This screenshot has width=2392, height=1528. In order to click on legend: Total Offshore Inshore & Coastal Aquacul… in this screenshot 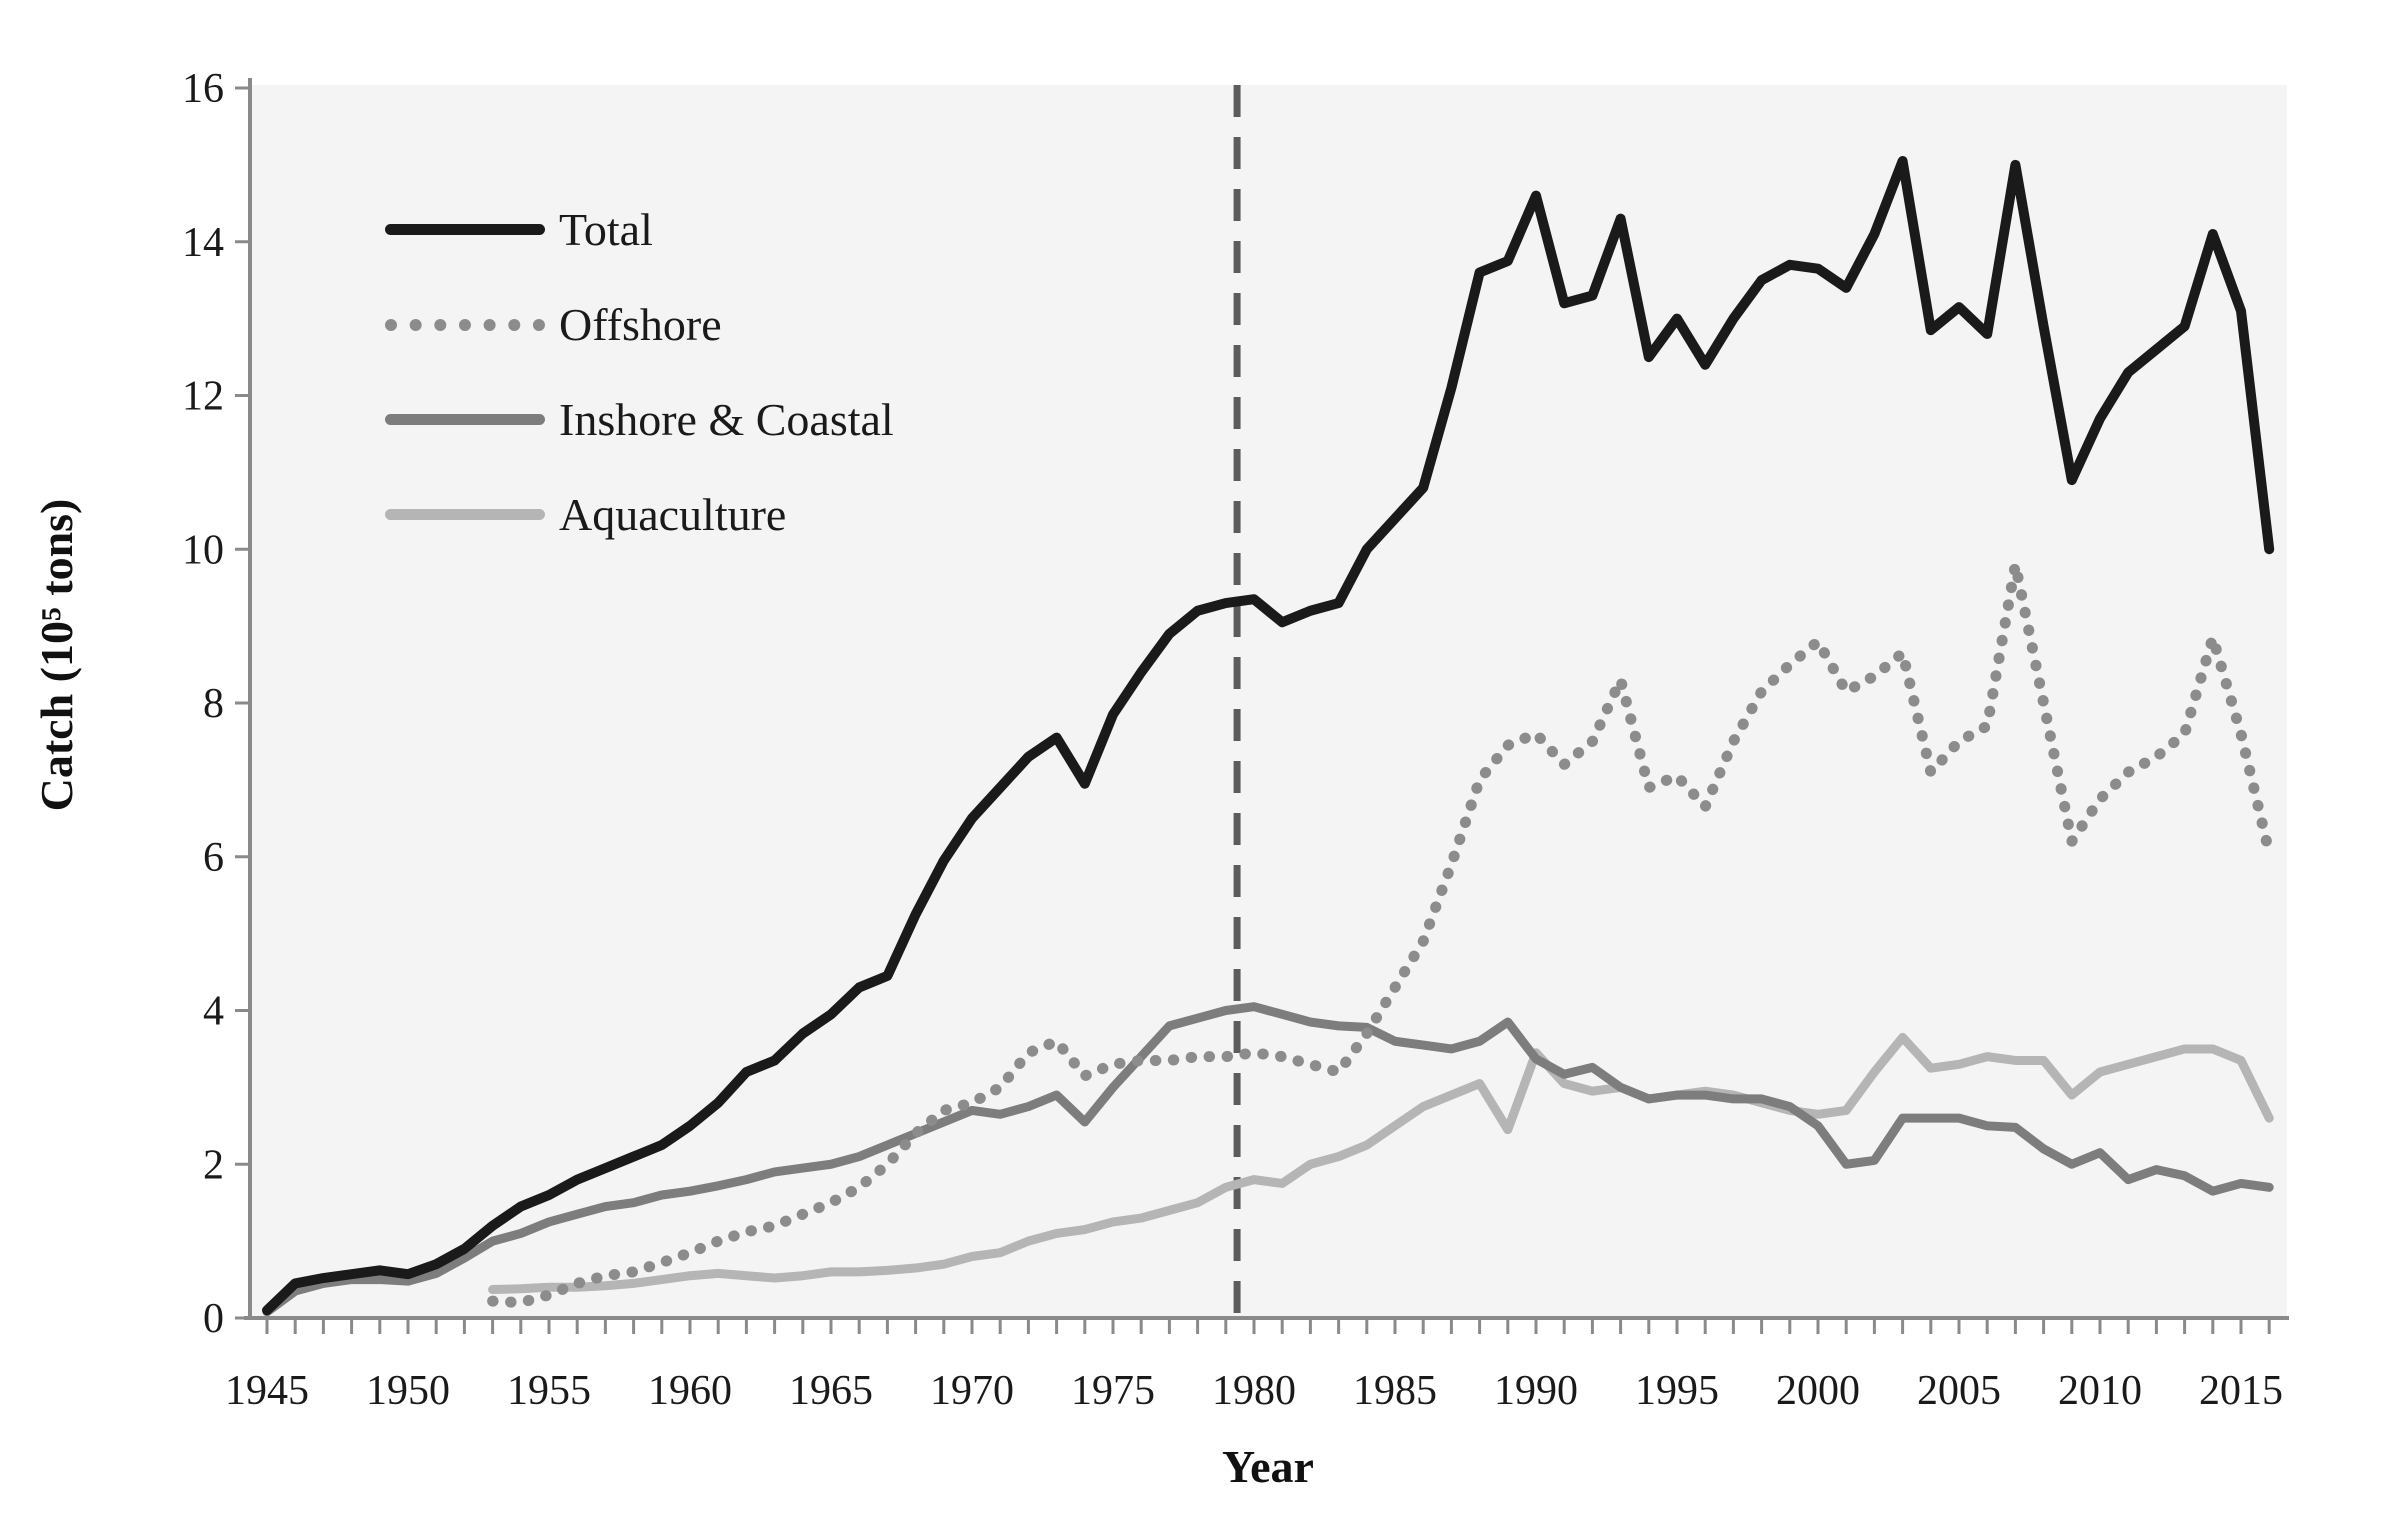, I will do `click(639, 372)`.